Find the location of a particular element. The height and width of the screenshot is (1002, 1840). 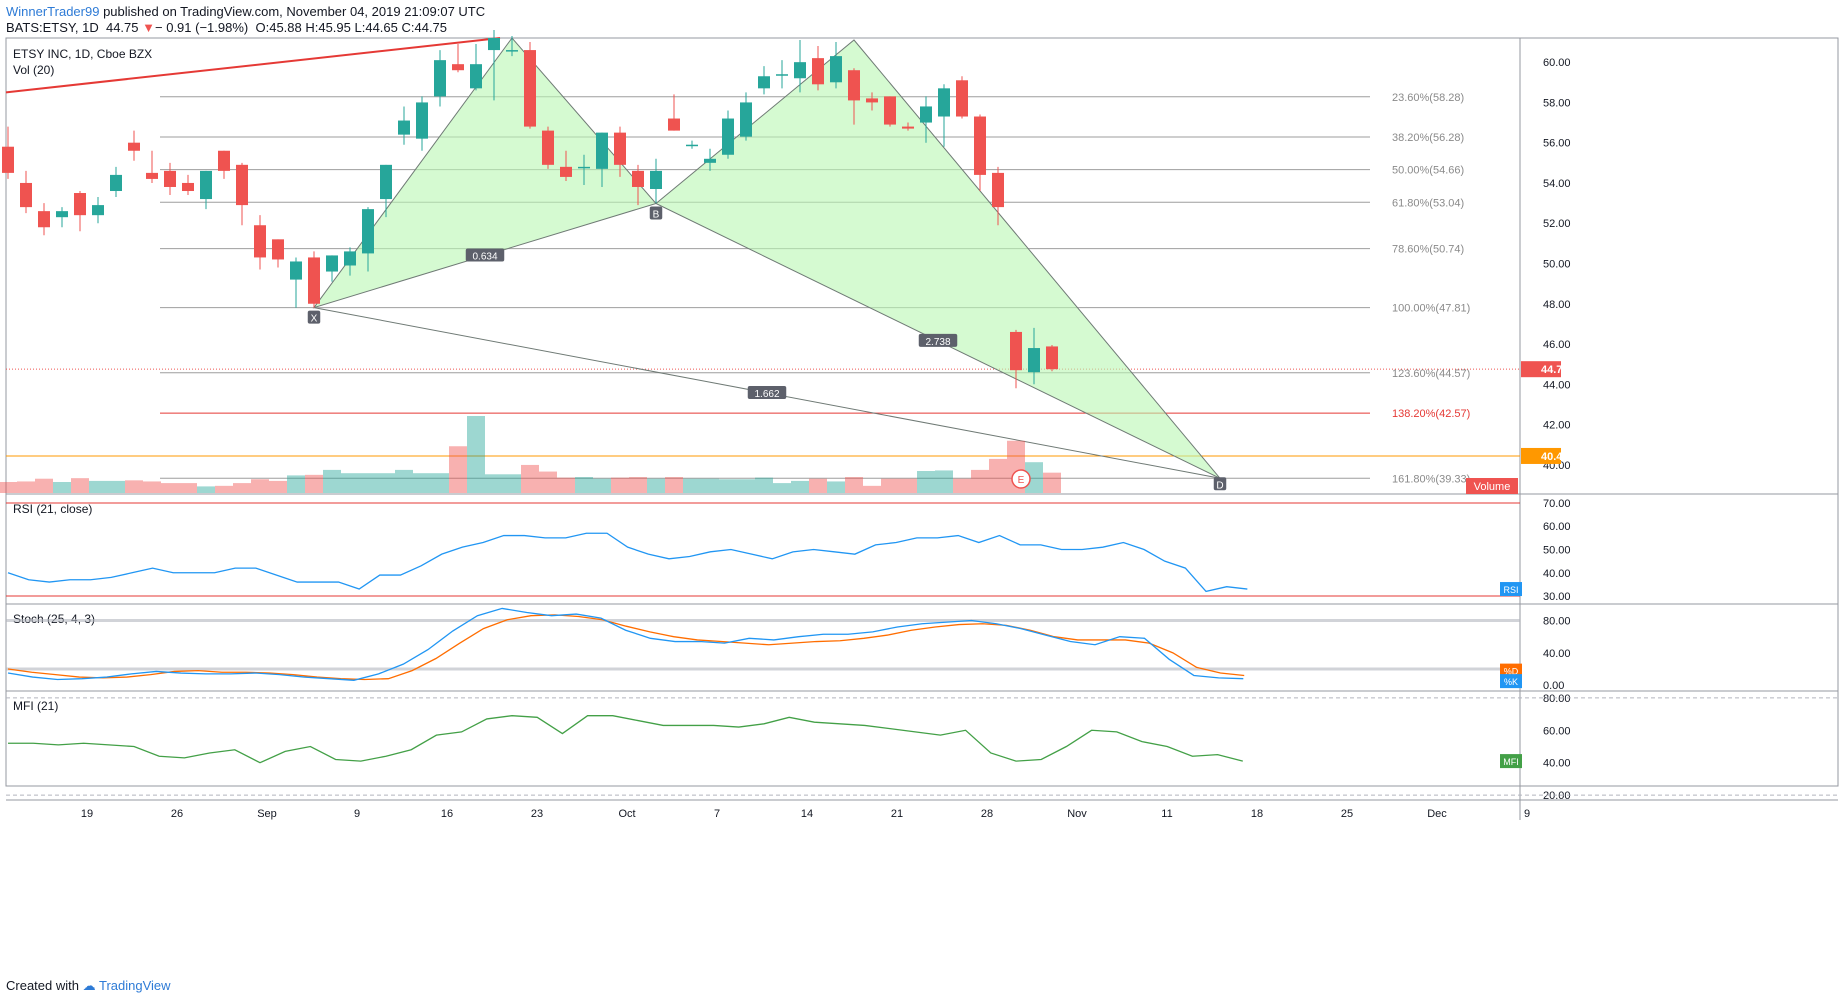

price-tick-label: 48.00 is located at coordinates (1557, 305).